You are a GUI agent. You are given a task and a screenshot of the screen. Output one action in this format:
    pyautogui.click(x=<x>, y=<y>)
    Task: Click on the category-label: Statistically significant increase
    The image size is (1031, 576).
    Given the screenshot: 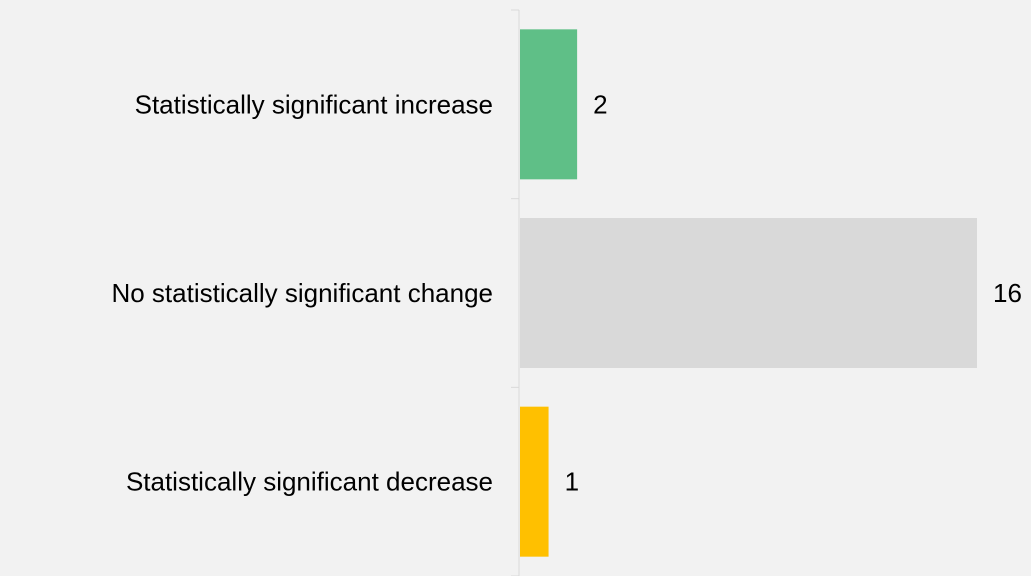 What is the action you would take?
    pyautogui.click(x=314, y=104)
    